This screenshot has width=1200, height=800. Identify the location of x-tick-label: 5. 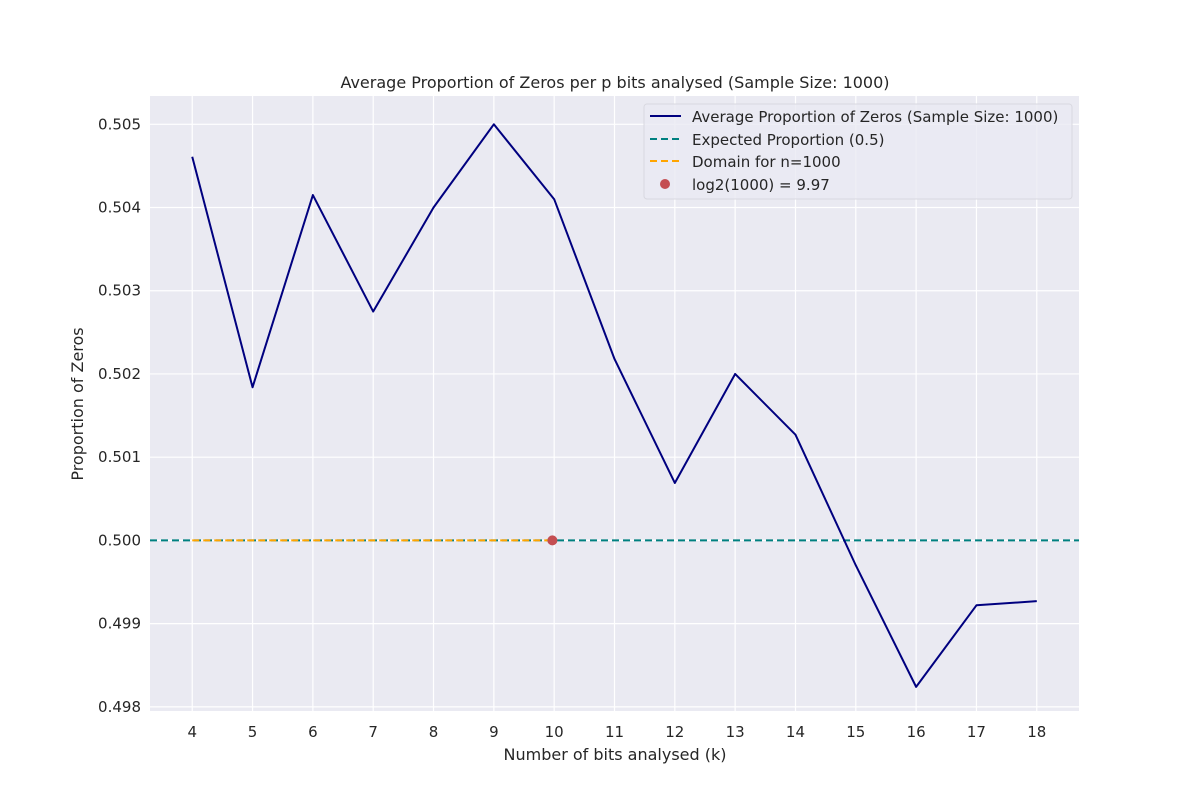
(253, 732).